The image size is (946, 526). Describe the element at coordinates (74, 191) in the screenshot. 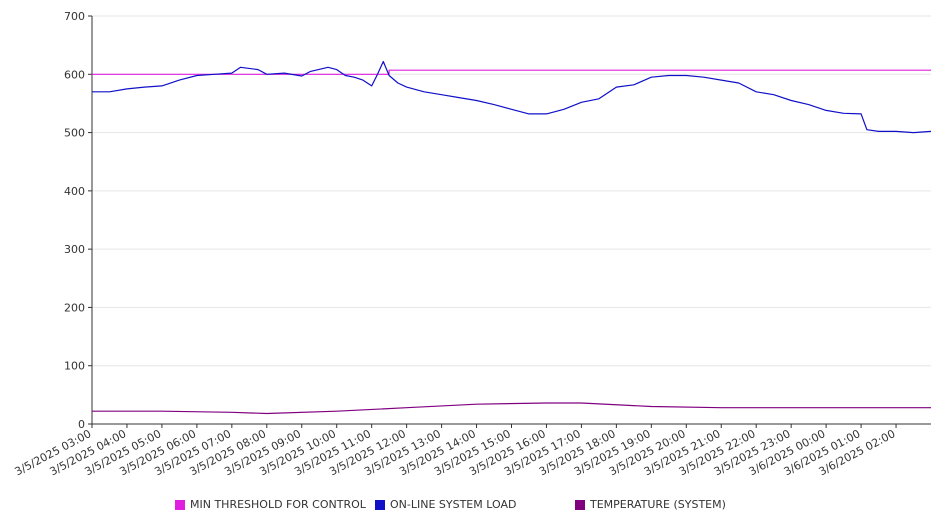

I see `y-tick-label: 400` at that location.